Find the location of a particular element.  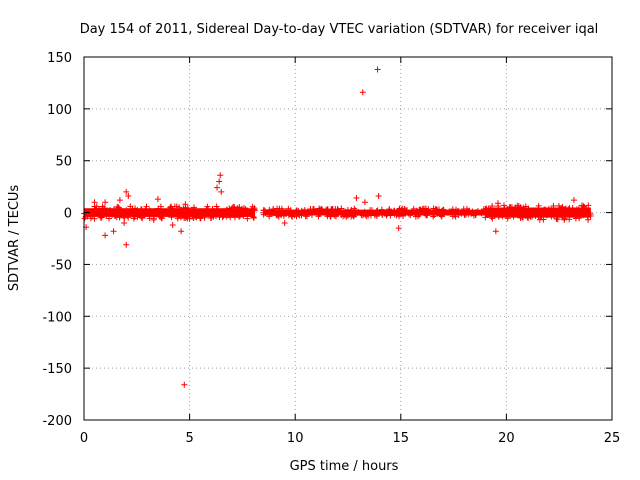

x-tick-label: 25 is located at coordinates (612, 438).